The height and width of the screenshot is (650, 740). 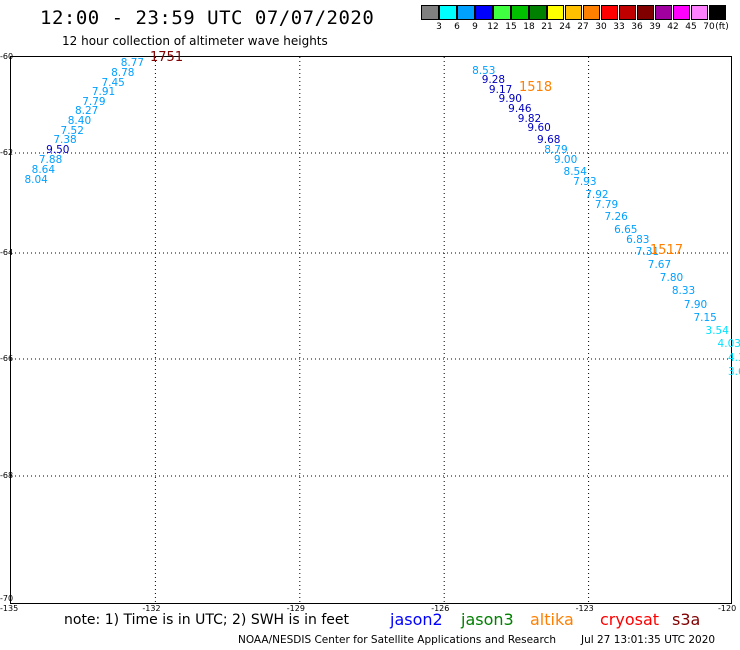 I want to click on legend-label: 9, so click(x=475, y=27).